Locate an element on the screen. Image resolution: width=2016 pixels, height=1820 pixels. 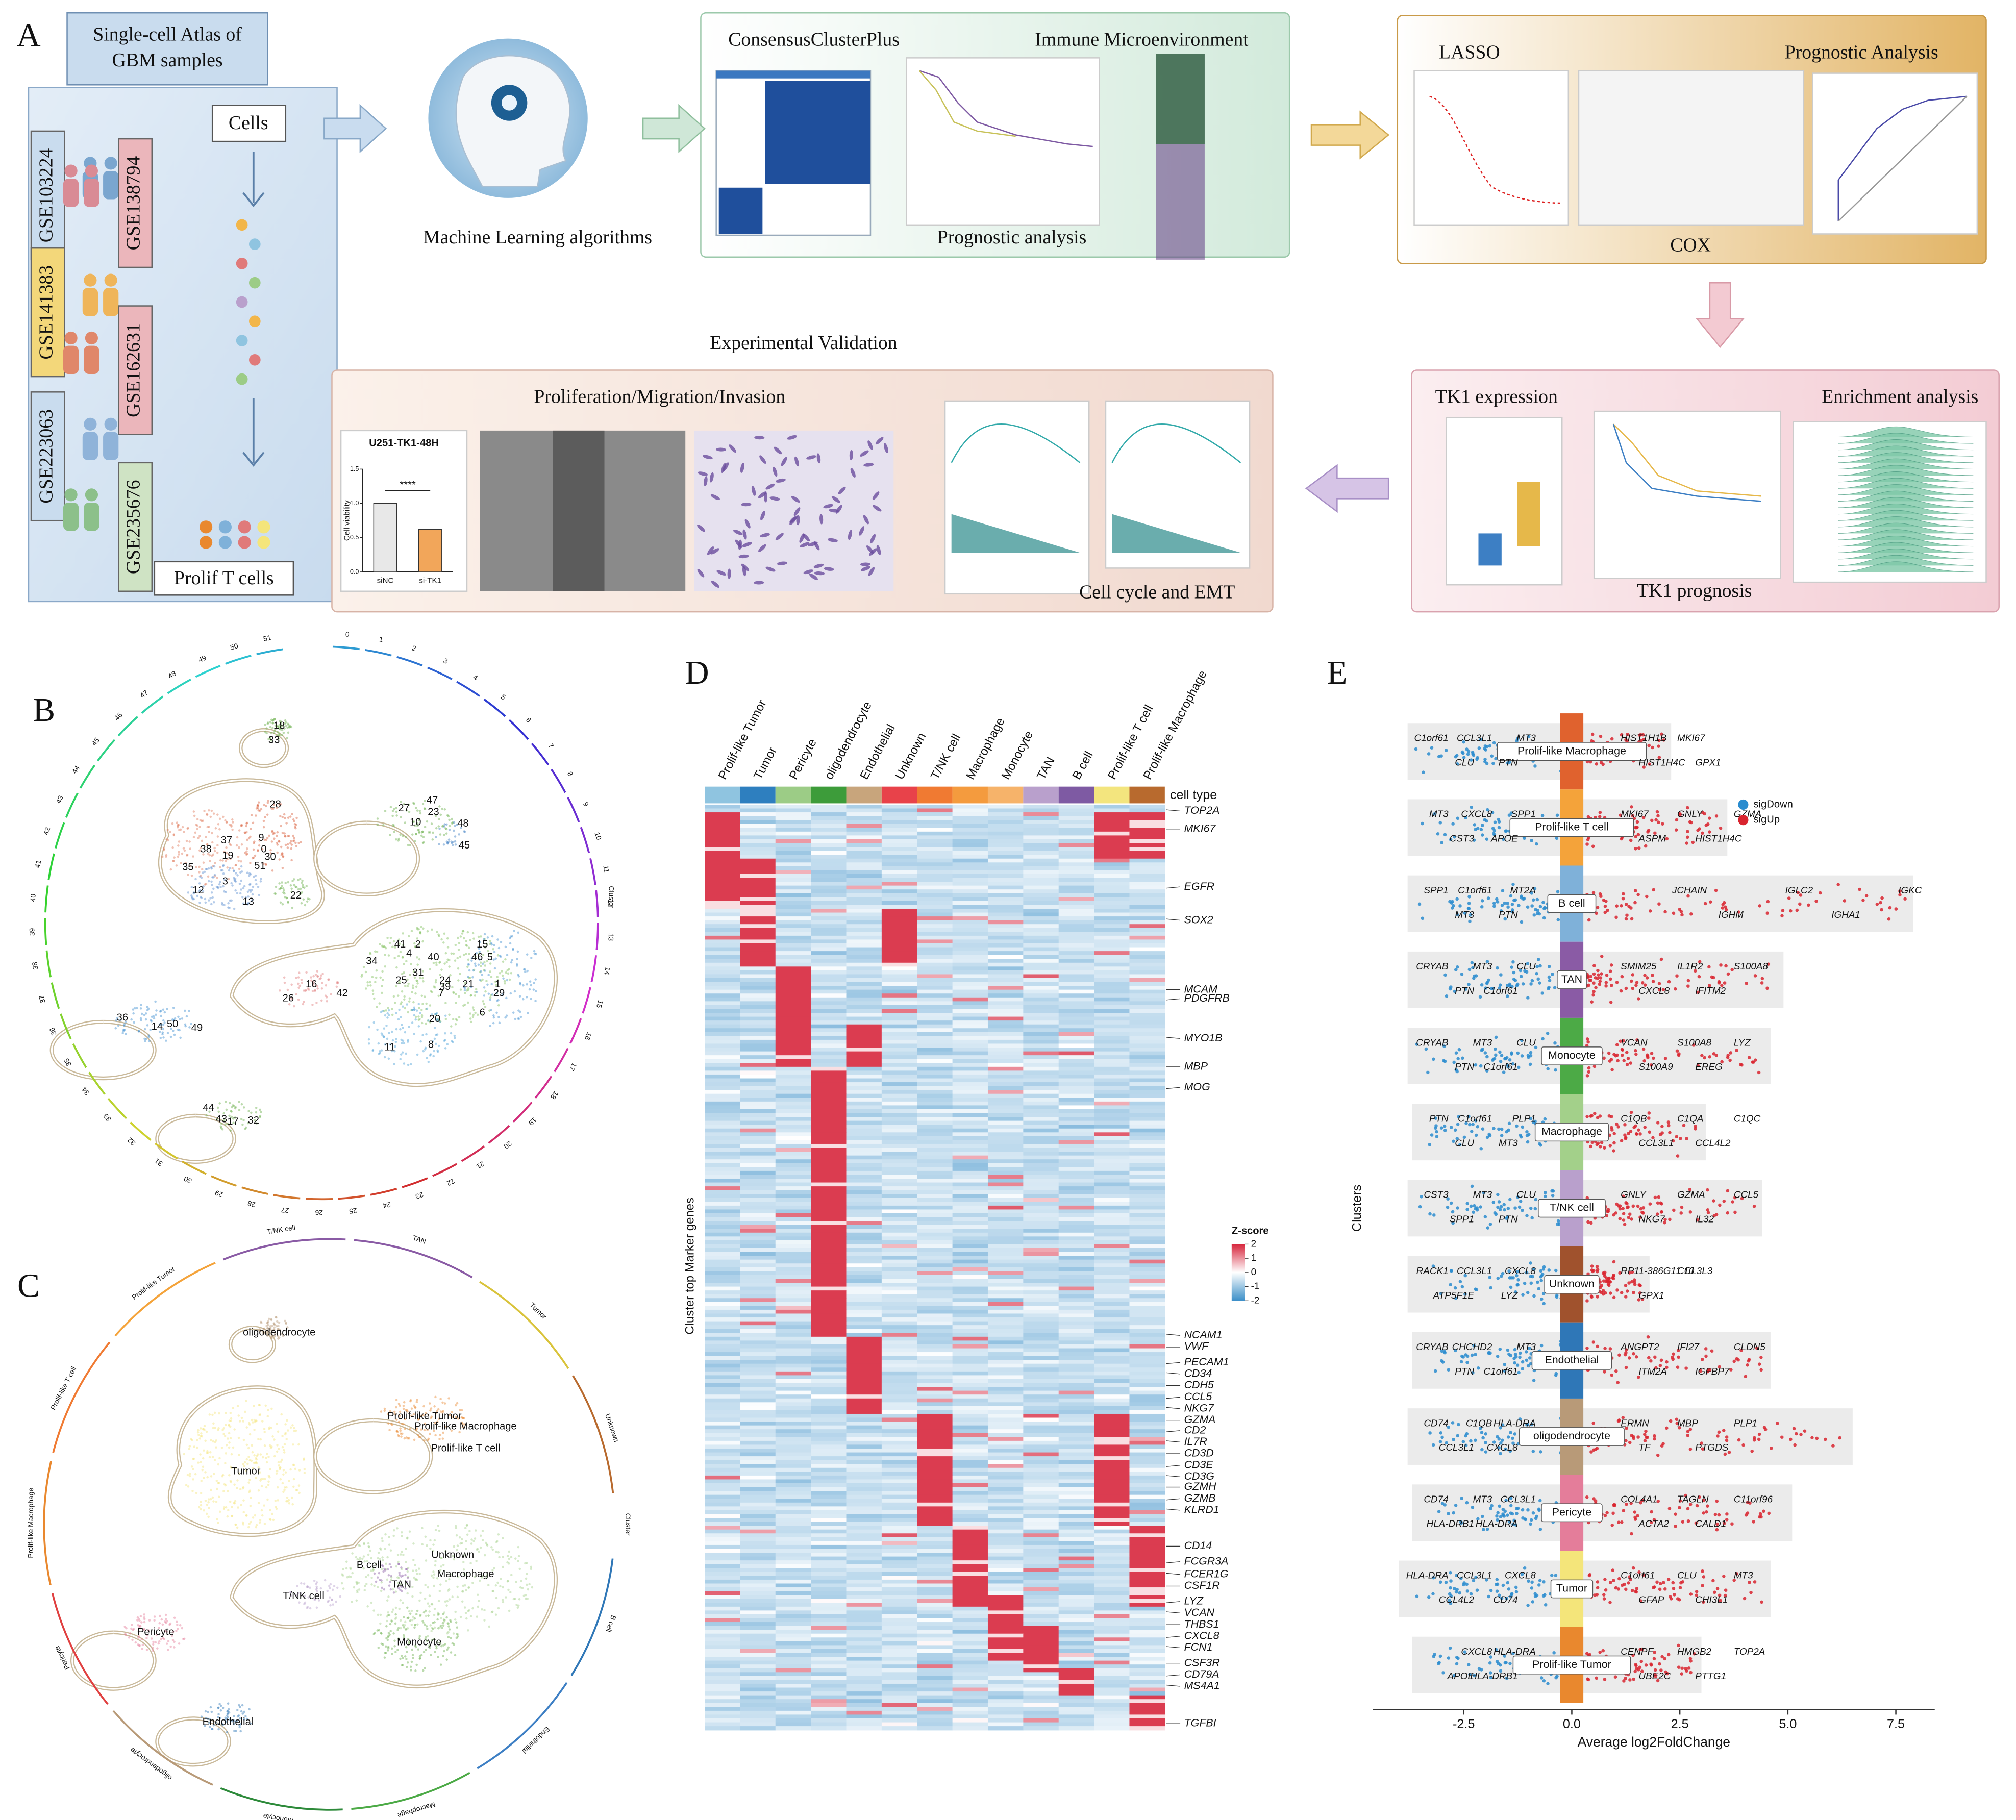
annotation-bar is located at coordinates (829, 795).